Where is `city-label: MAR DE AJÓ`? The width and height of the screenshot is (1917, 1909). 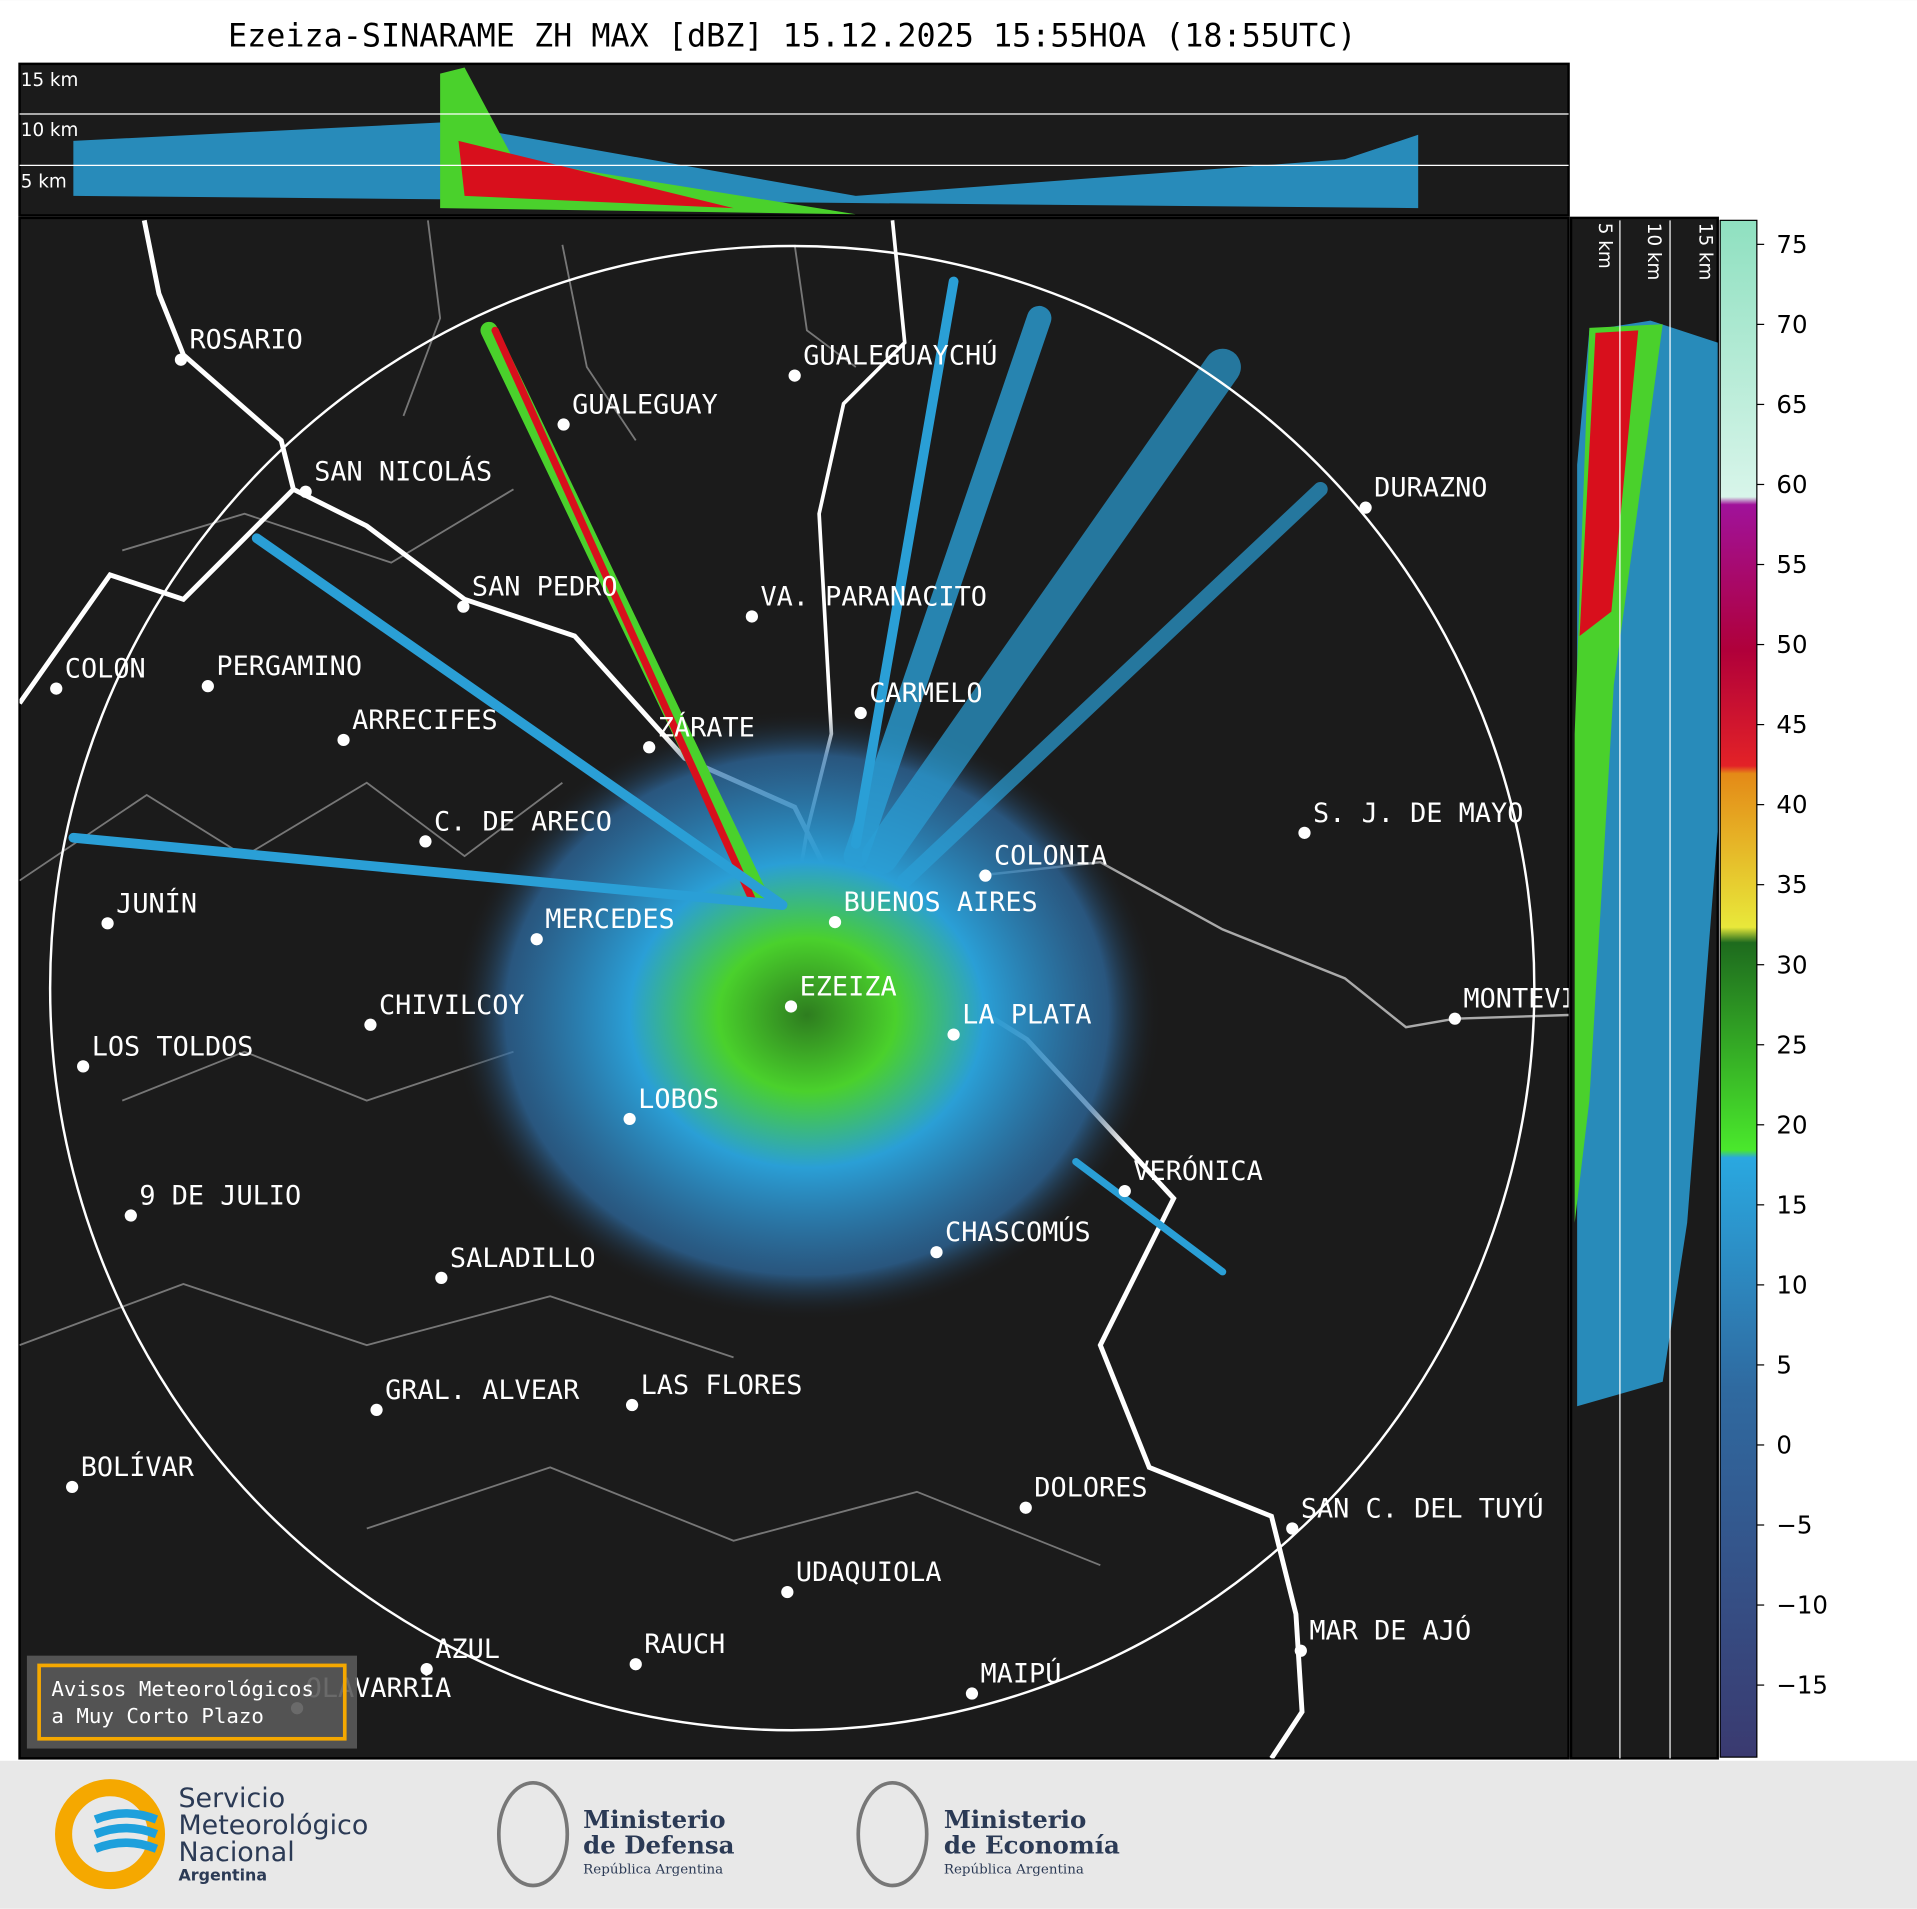
city-label: MAR DE AJÓ is located at coordinates (1390, 1631).